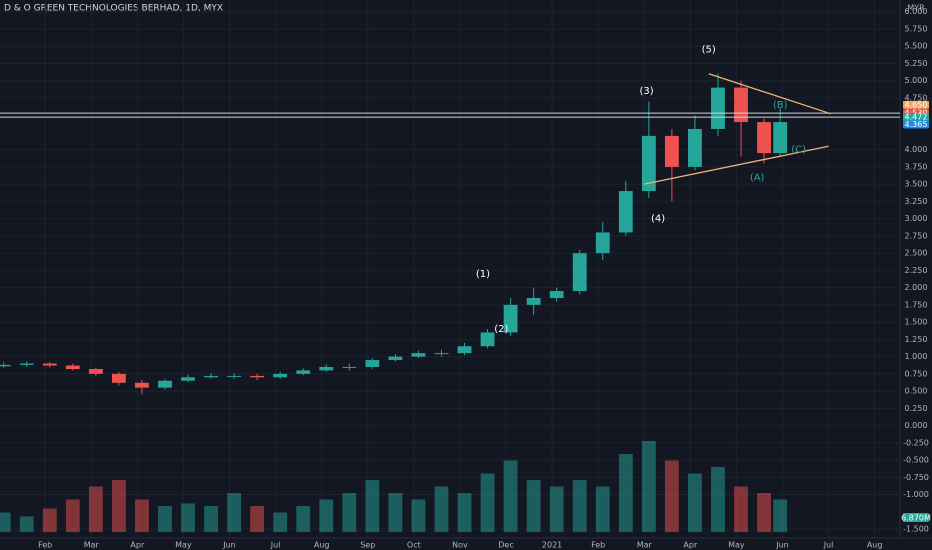  I want to click on y-tick-label: -1.000, so click(916, 494).